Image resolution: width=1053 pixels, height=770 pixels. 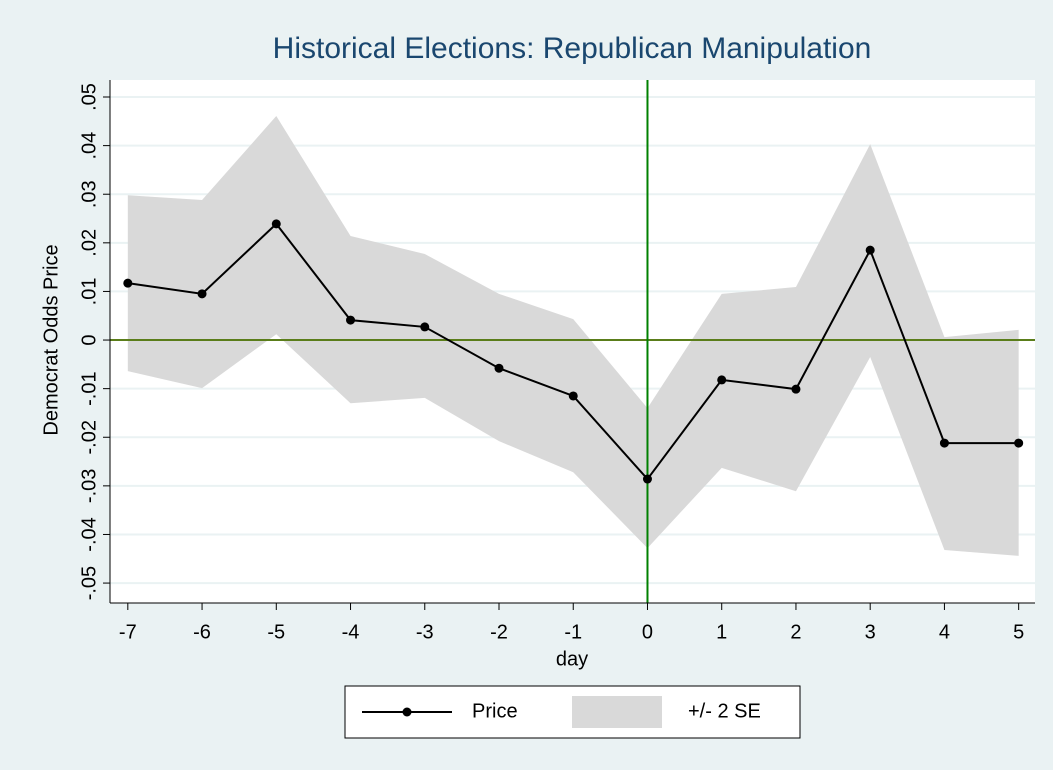 I want to click on x-tick-label: 4, so click(x=944, y=632).